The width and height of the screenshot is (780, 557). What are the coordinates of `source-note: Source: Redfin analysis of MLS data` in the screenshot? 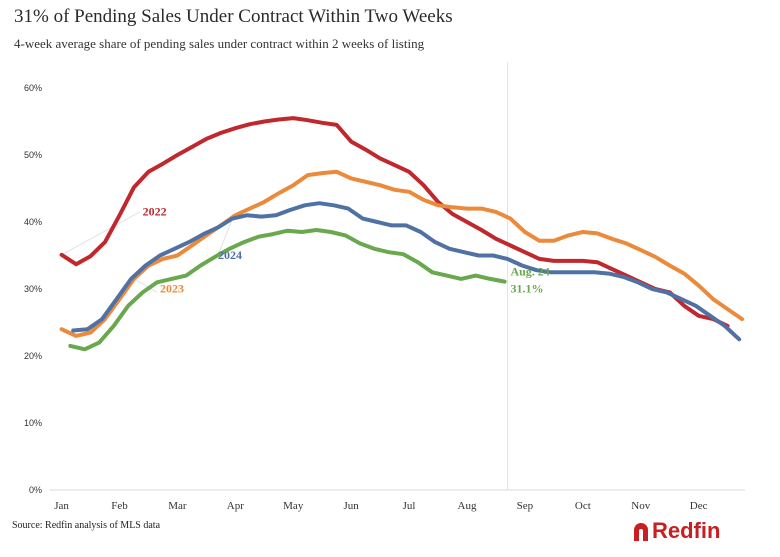 It's located at (86, 525).